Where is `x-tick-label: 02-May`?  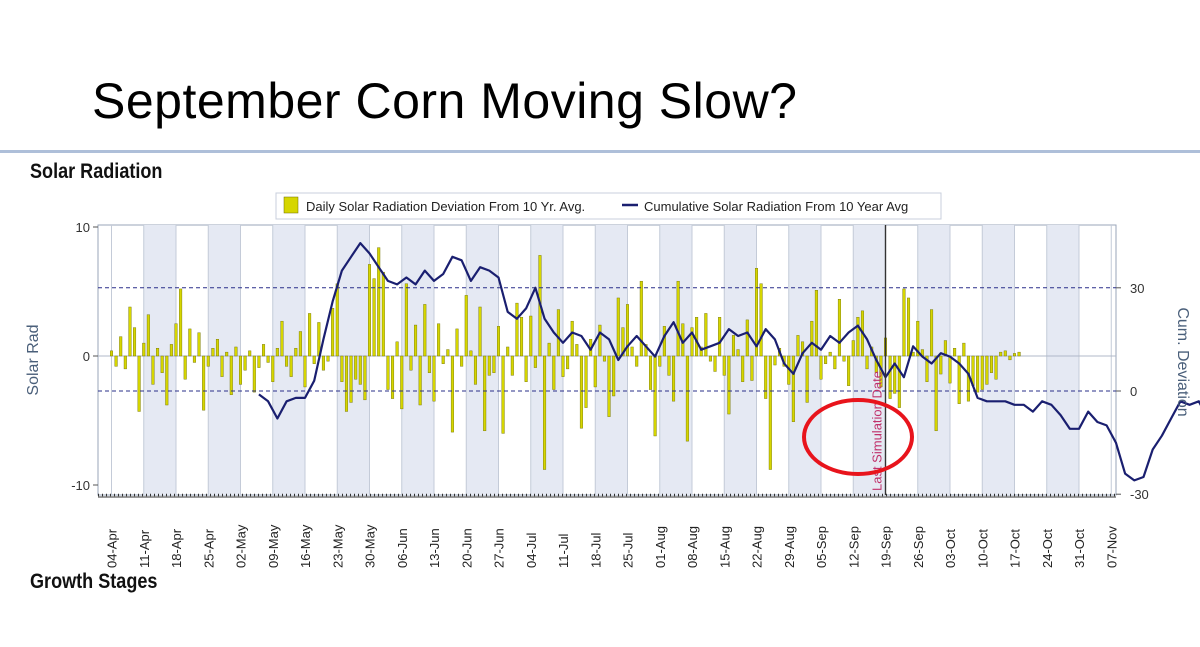
x-tick-label: 02-May is located at coordinates (241, 546).